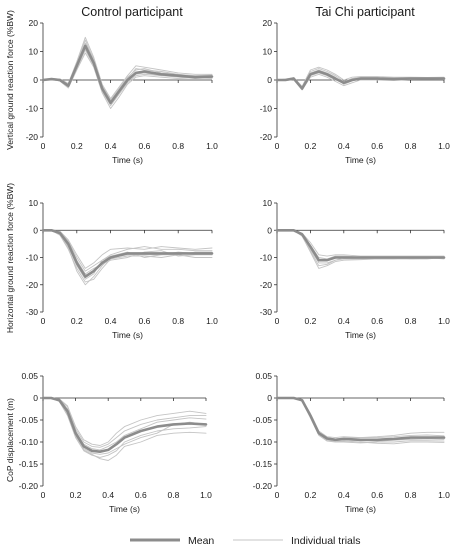 The image size is (461, 550). I want to click on column-title-control: Control participant, so click(132, 12).